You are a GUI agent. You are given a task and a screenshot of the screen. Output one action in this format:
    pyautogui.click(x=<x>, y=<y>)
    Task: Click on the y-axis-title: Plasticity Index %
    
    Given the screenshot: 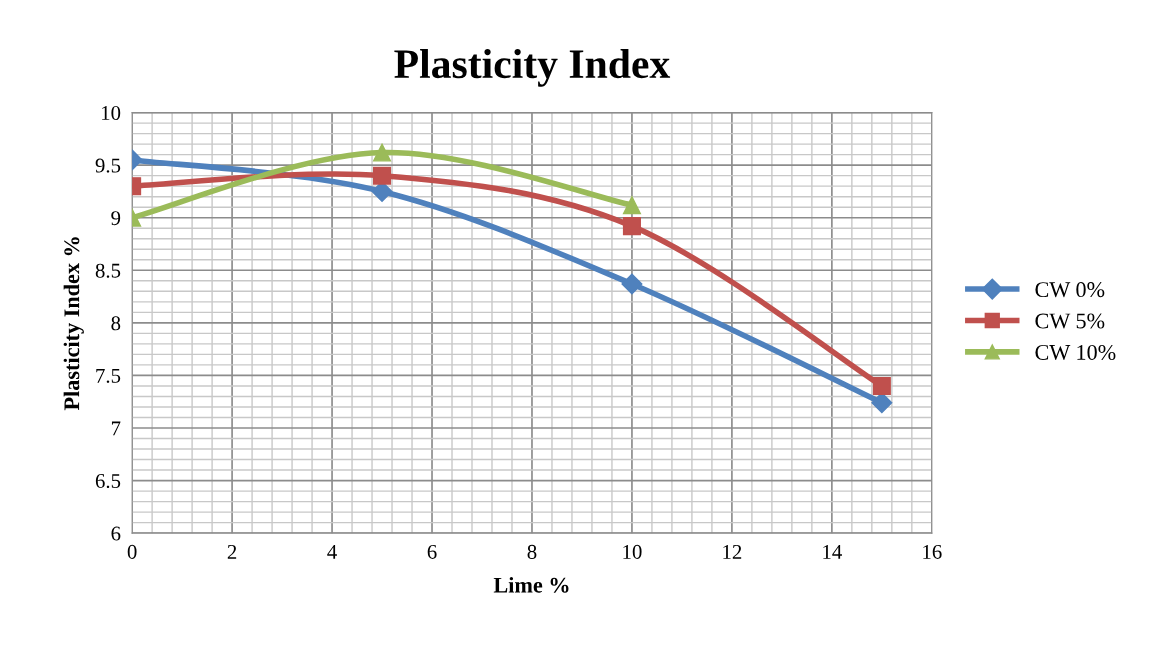 What is the action you would take?
    pyautogui.click(x=73, y=324)
    